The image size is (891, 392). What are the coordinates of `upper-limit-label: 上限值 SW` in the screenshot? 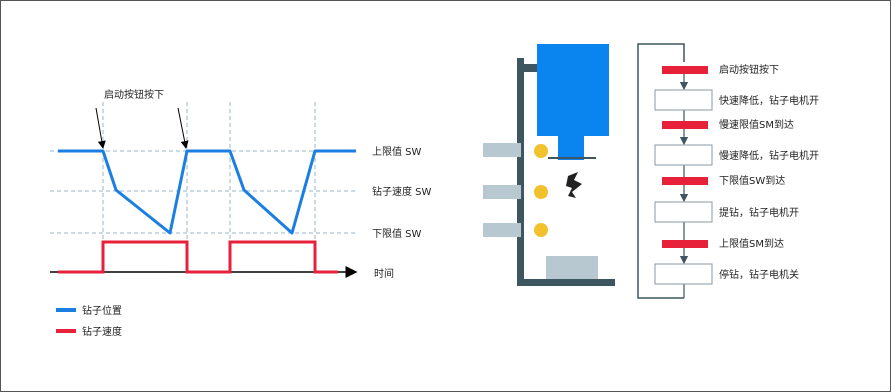 It's located at (397, 151).